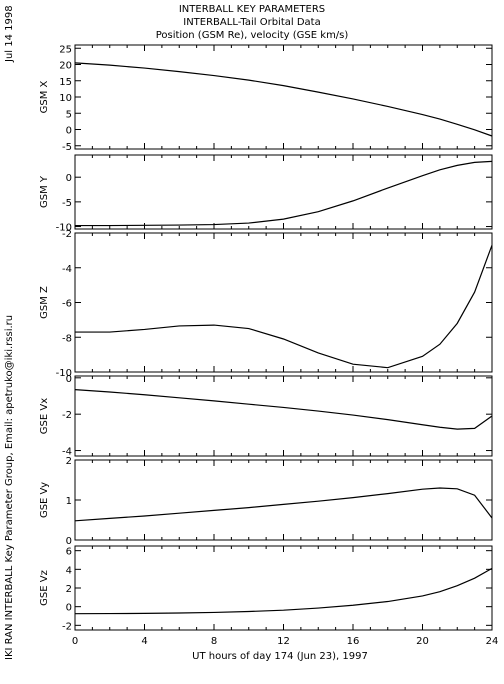  What do you see at coordinates (283, 504) in the screenshot?
I see `series-line-gse-vy` at bounding box center [283, 504].